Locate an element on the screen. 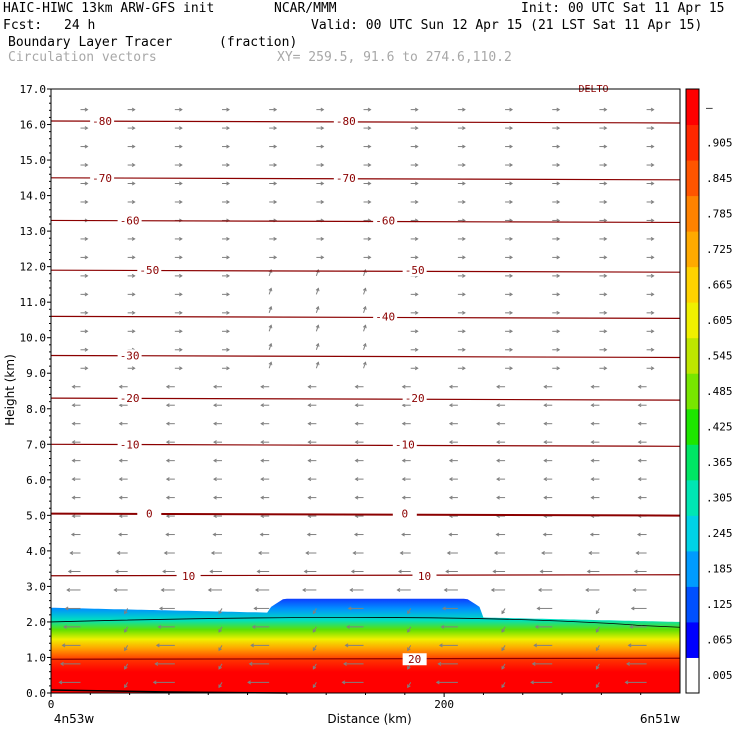 The height and width of the screenshot is (740, 740). isotherm-label: -40 is located at coordinates (385, 316).